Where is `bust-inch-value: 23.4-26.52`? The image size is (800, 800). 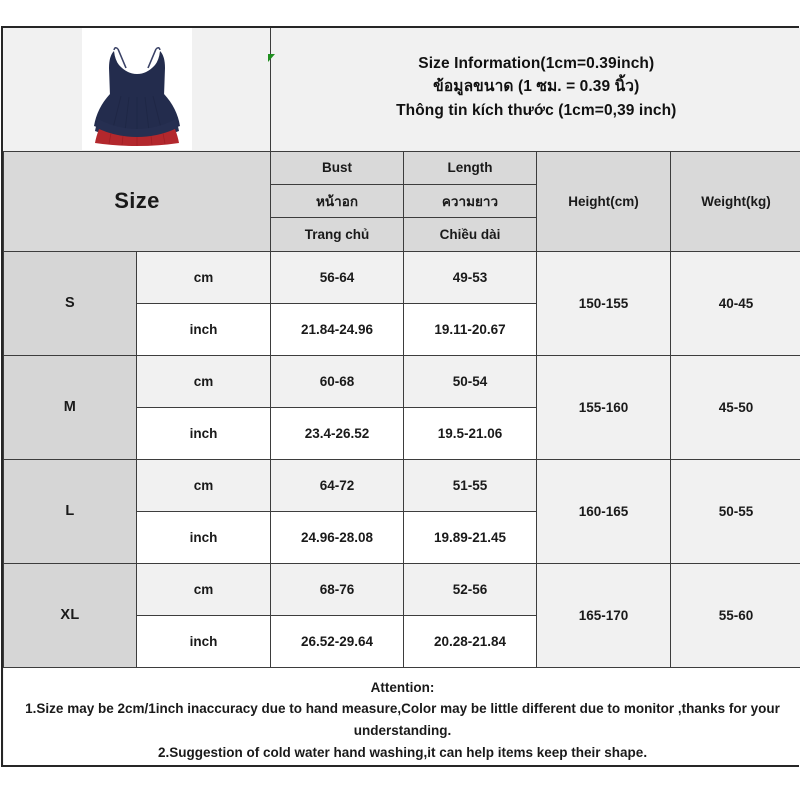
bust-inch-value: 23.4-26.52 is located at coordinates (337, 432).